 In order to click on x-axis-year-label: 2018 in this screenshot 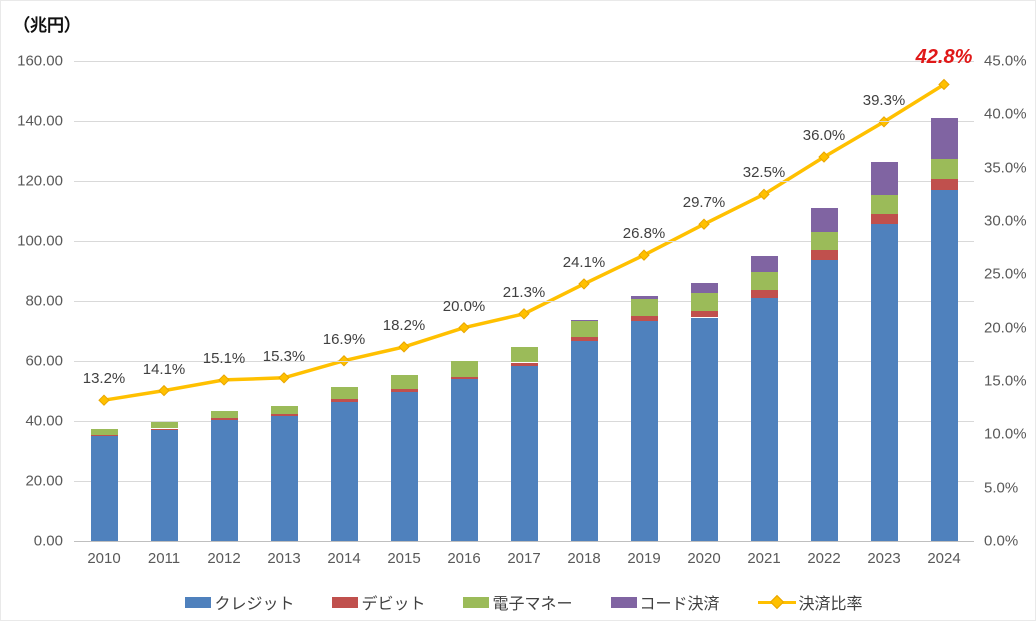, I will do `click(584, 558)`.